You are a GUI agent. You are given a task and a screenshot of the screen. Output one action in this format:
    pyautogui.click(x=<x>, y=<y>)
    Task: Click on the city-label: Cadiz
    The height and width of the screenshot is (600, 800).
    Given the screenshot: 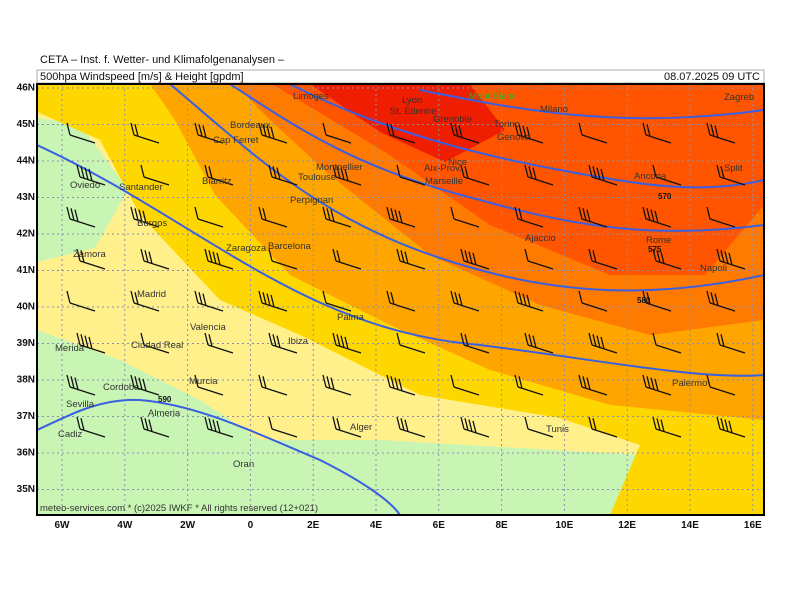 What is the action you would take?
    pyautogui.click(x=70, y=434)
    